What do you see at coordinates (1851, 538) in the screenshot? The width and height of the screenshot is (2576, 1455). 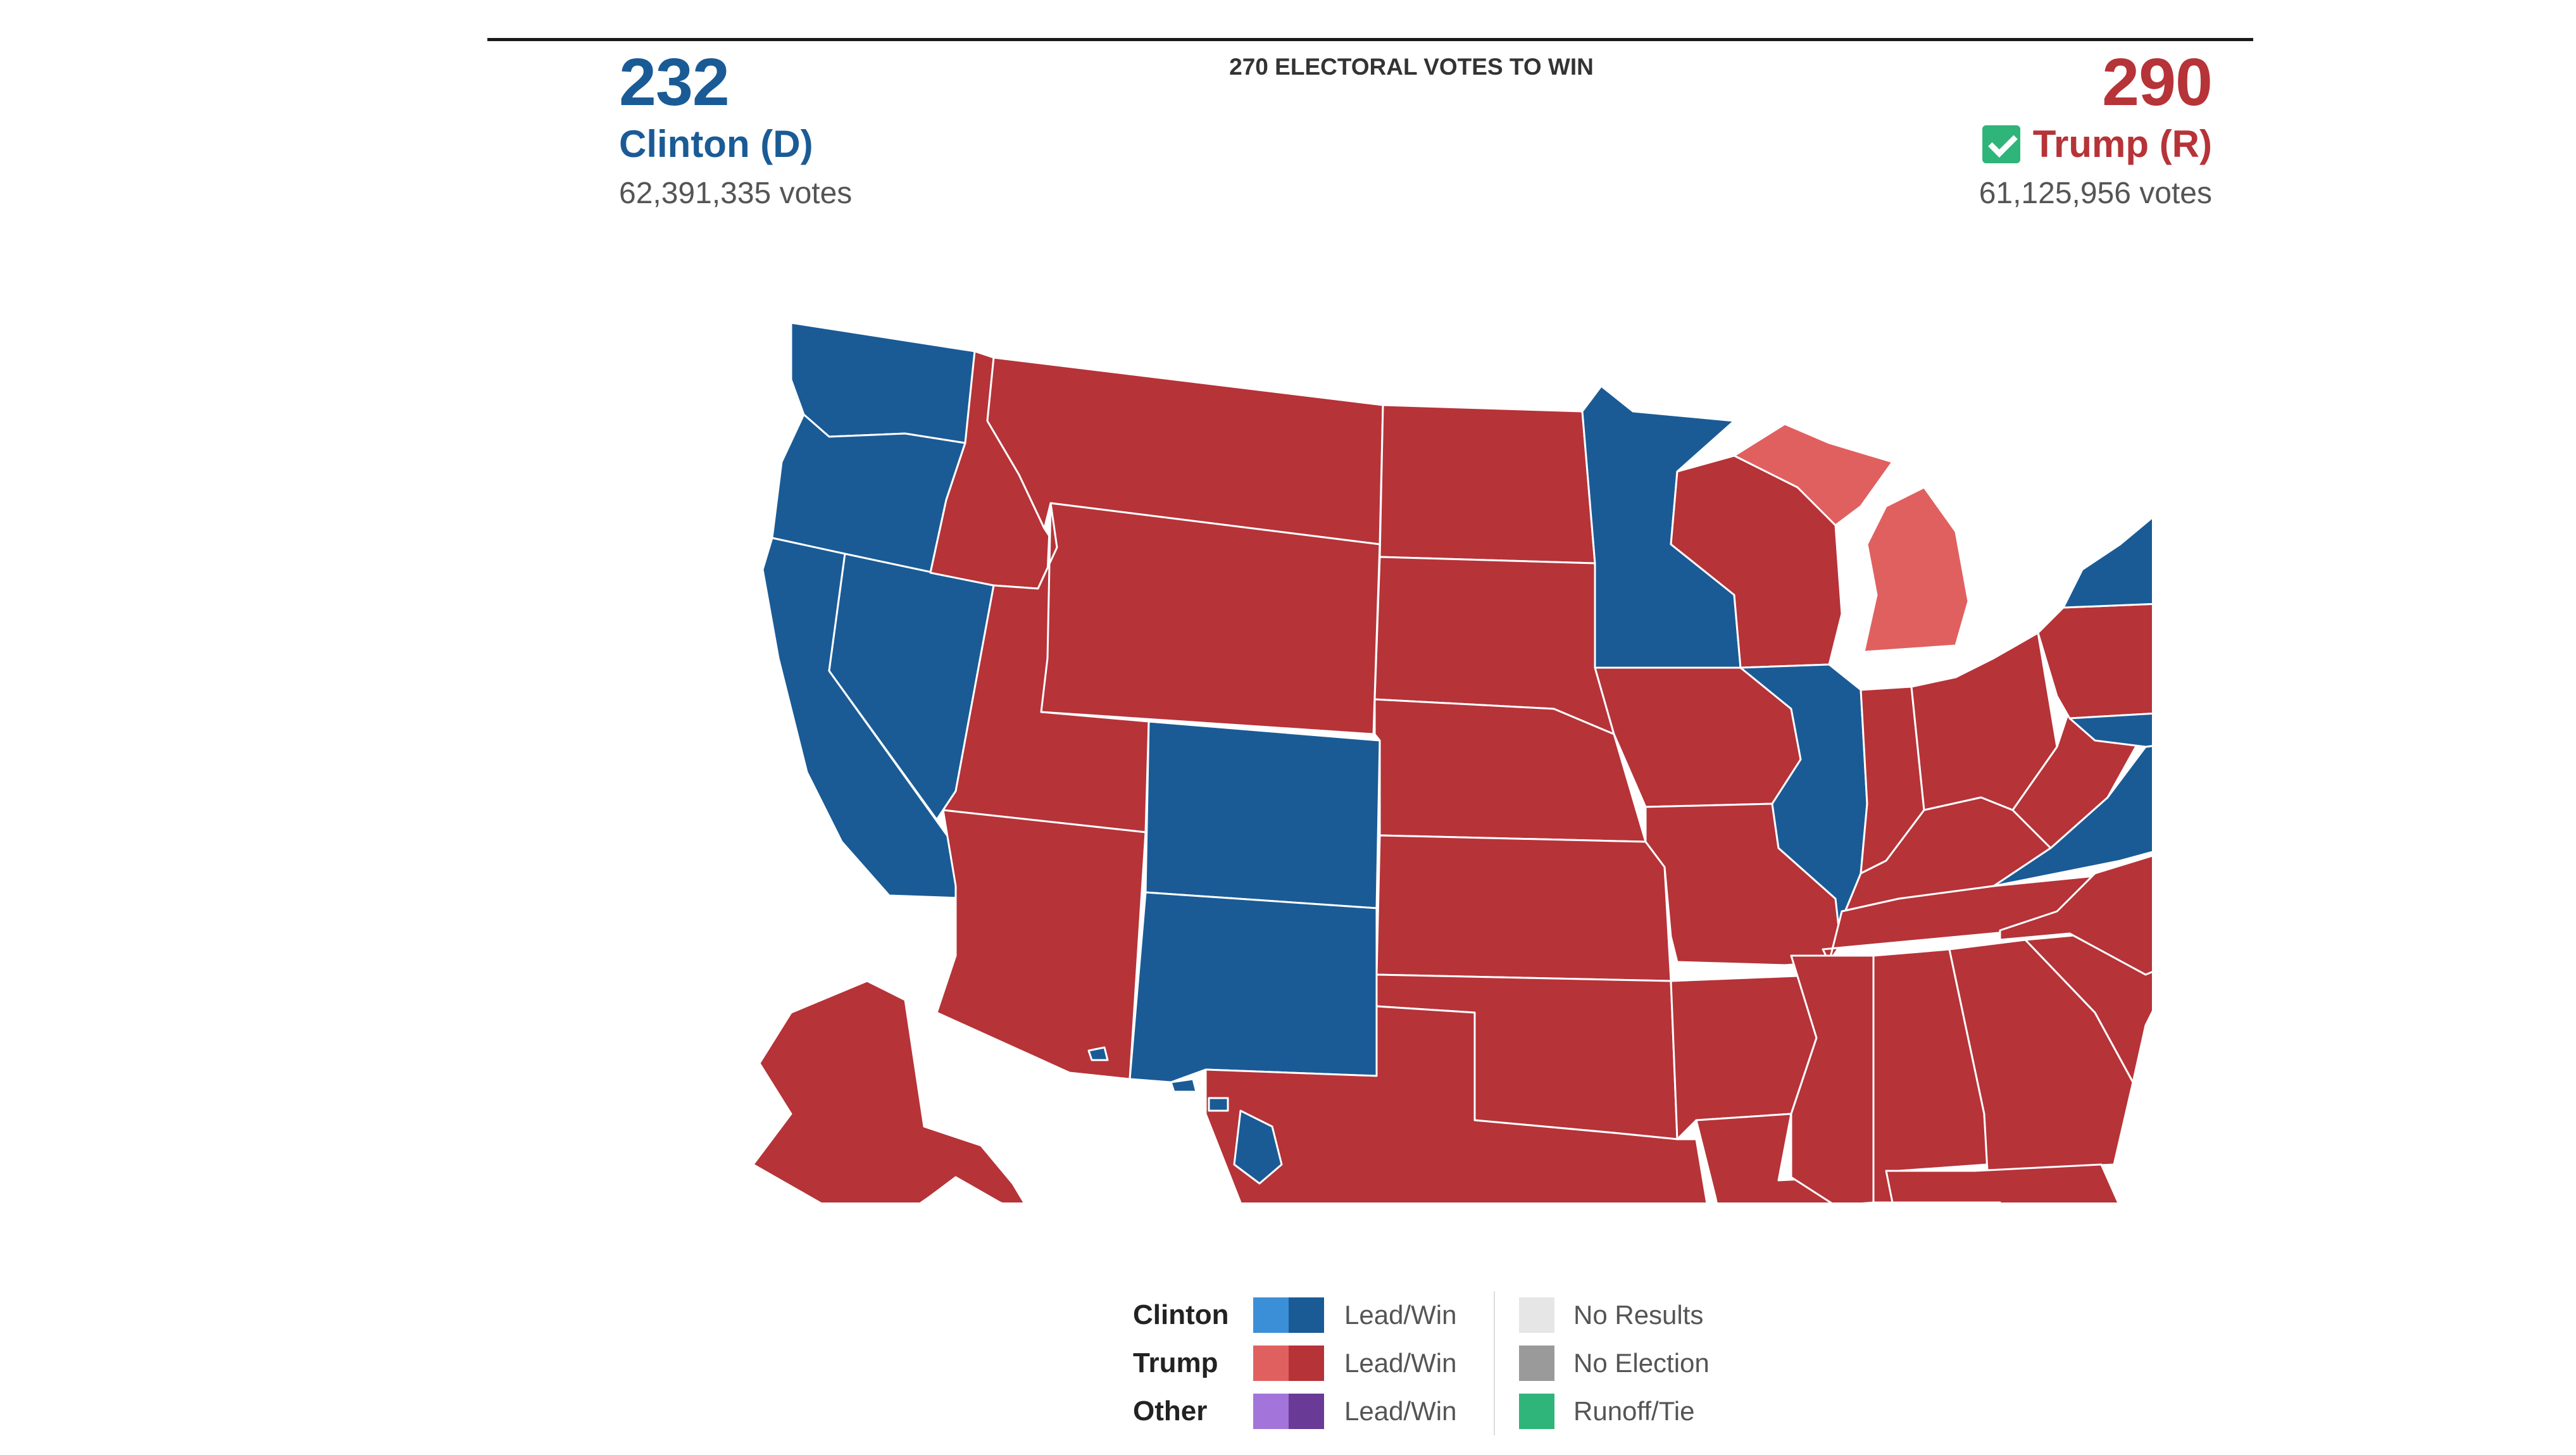 I see `state-MI` at bounding box center [1851, 538].